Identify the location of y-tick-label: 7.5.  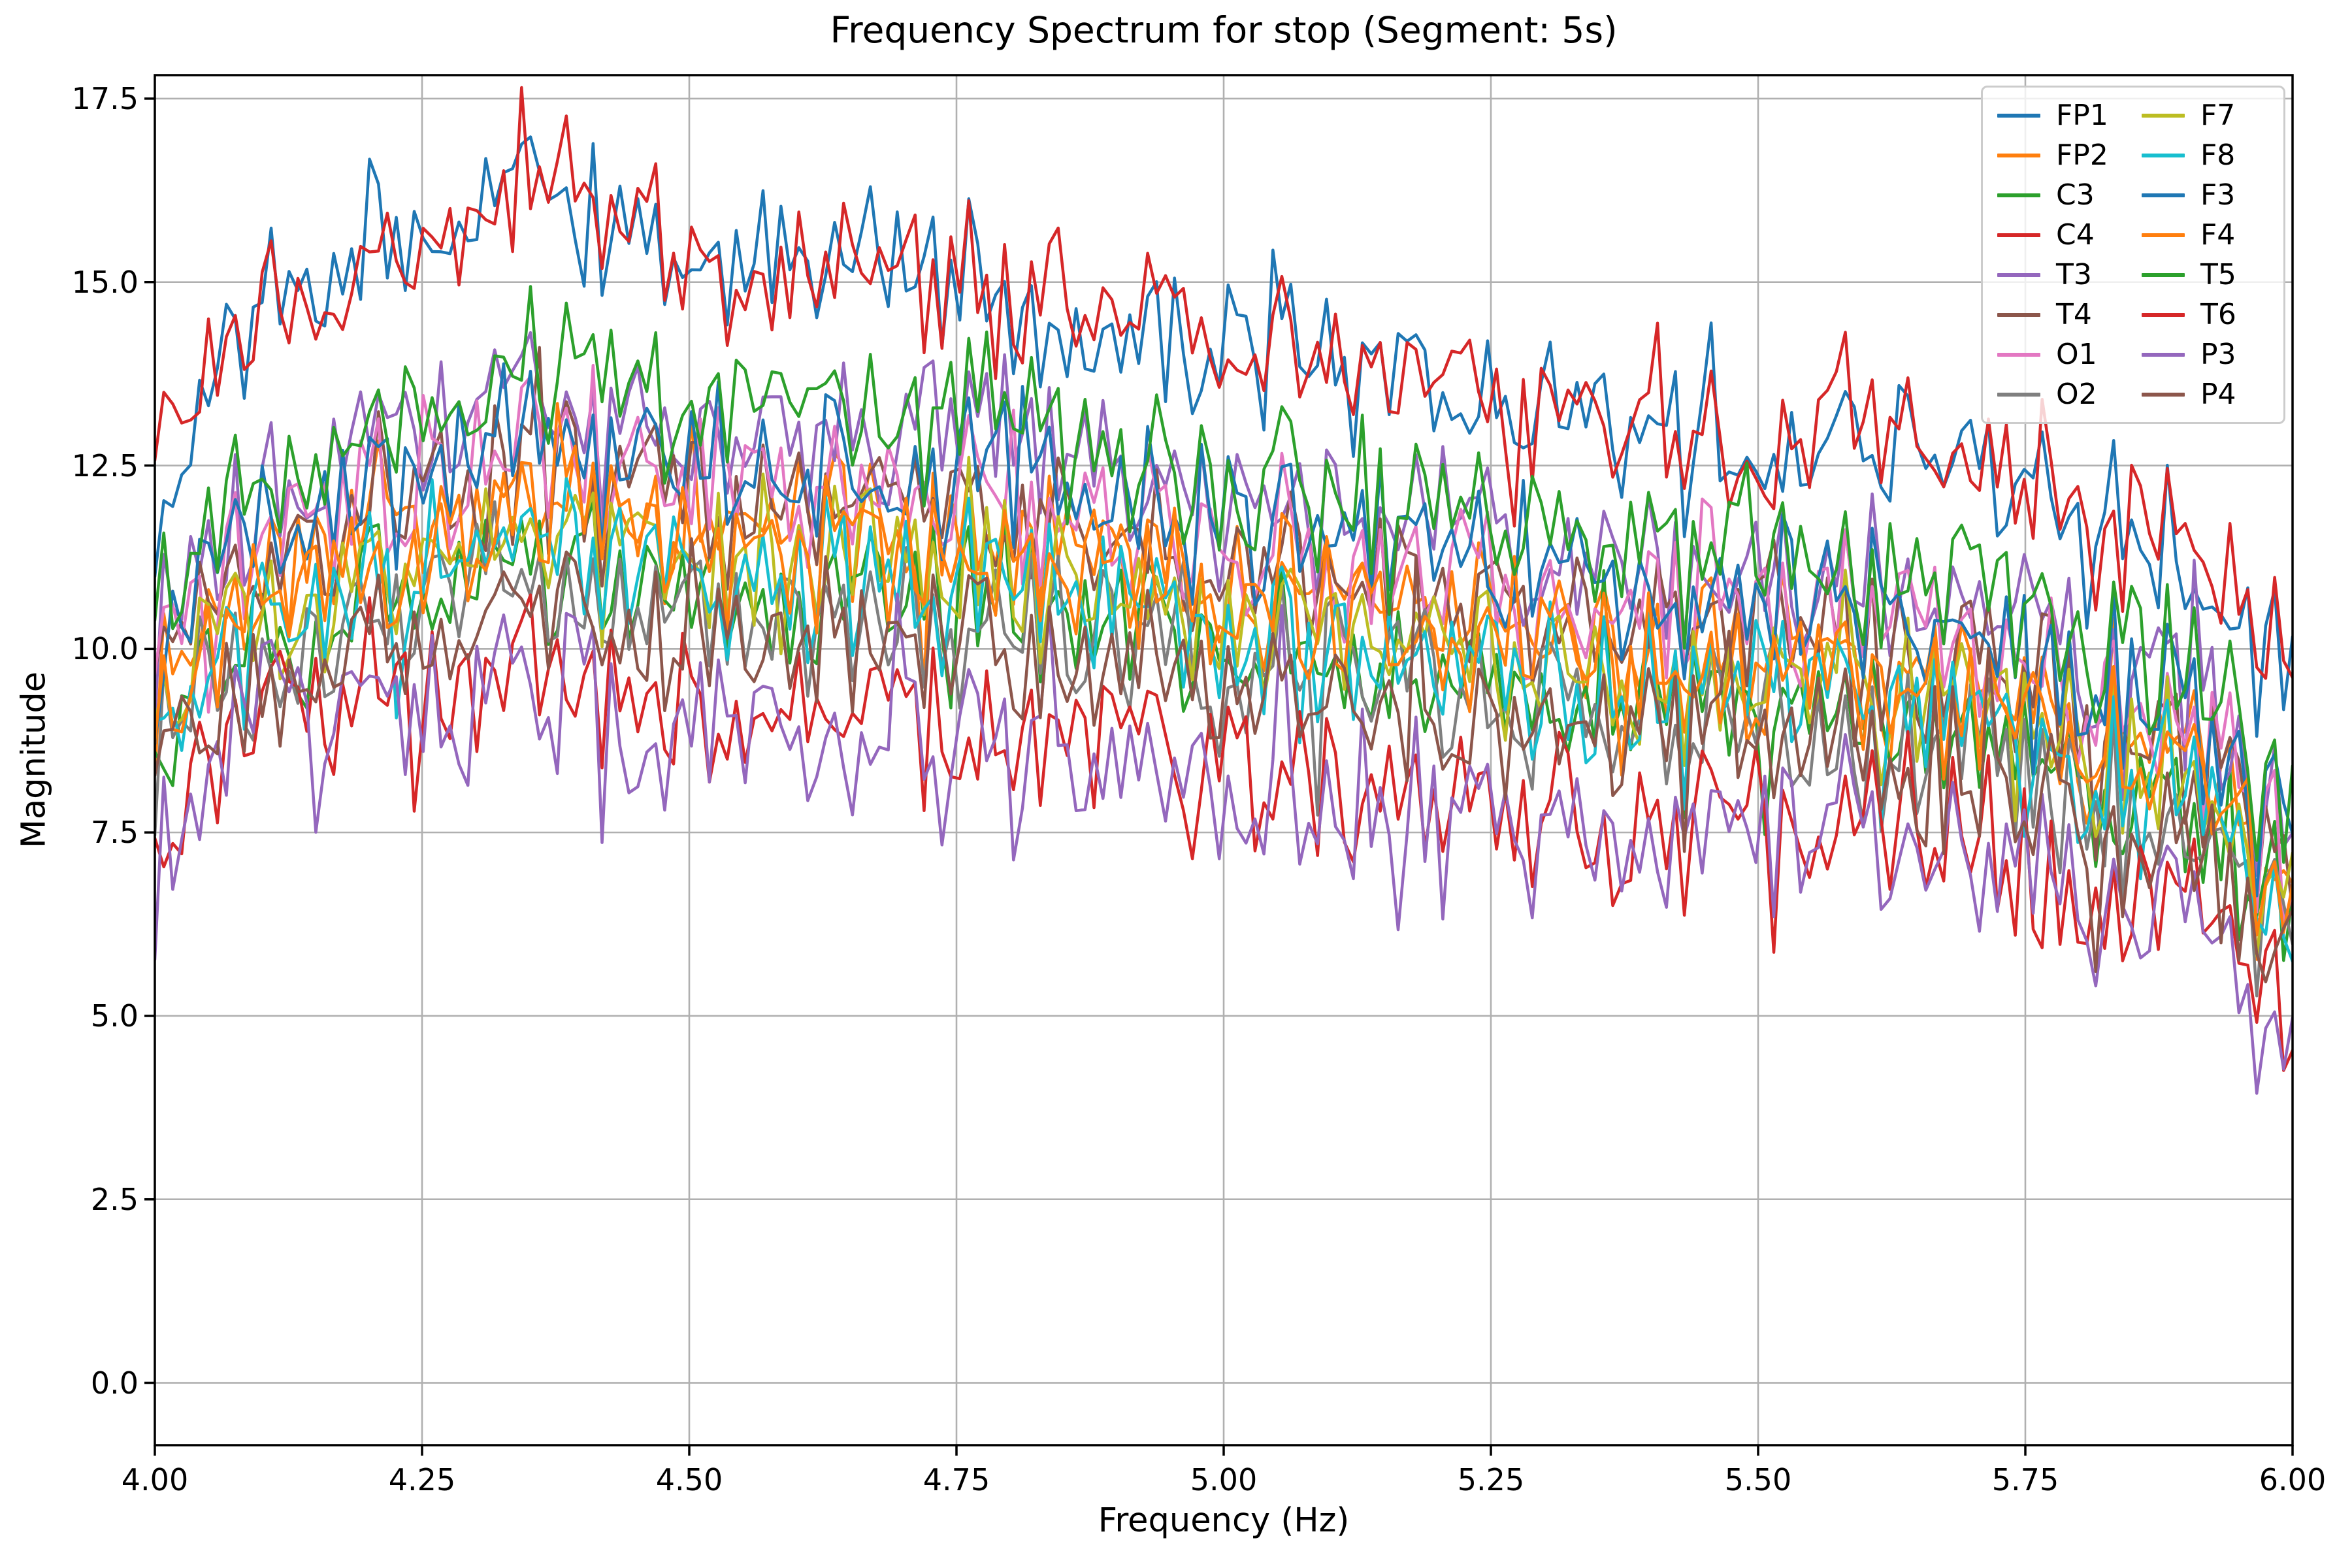
(114, 833).